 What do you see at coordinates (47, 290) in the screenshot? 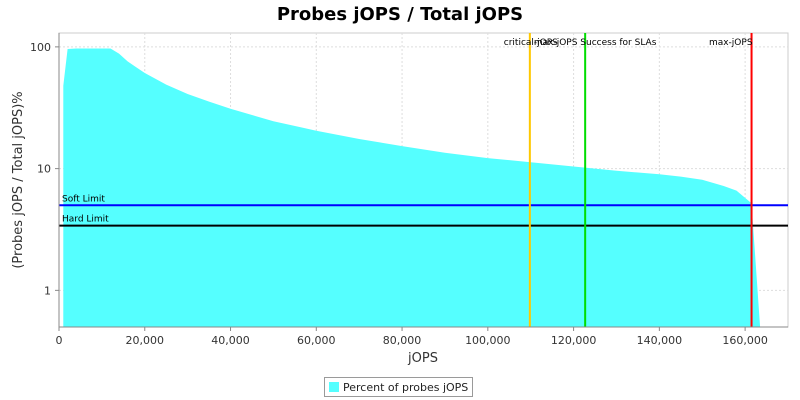
I see `y-tick-label: 1` at bounding box center [47, 290].